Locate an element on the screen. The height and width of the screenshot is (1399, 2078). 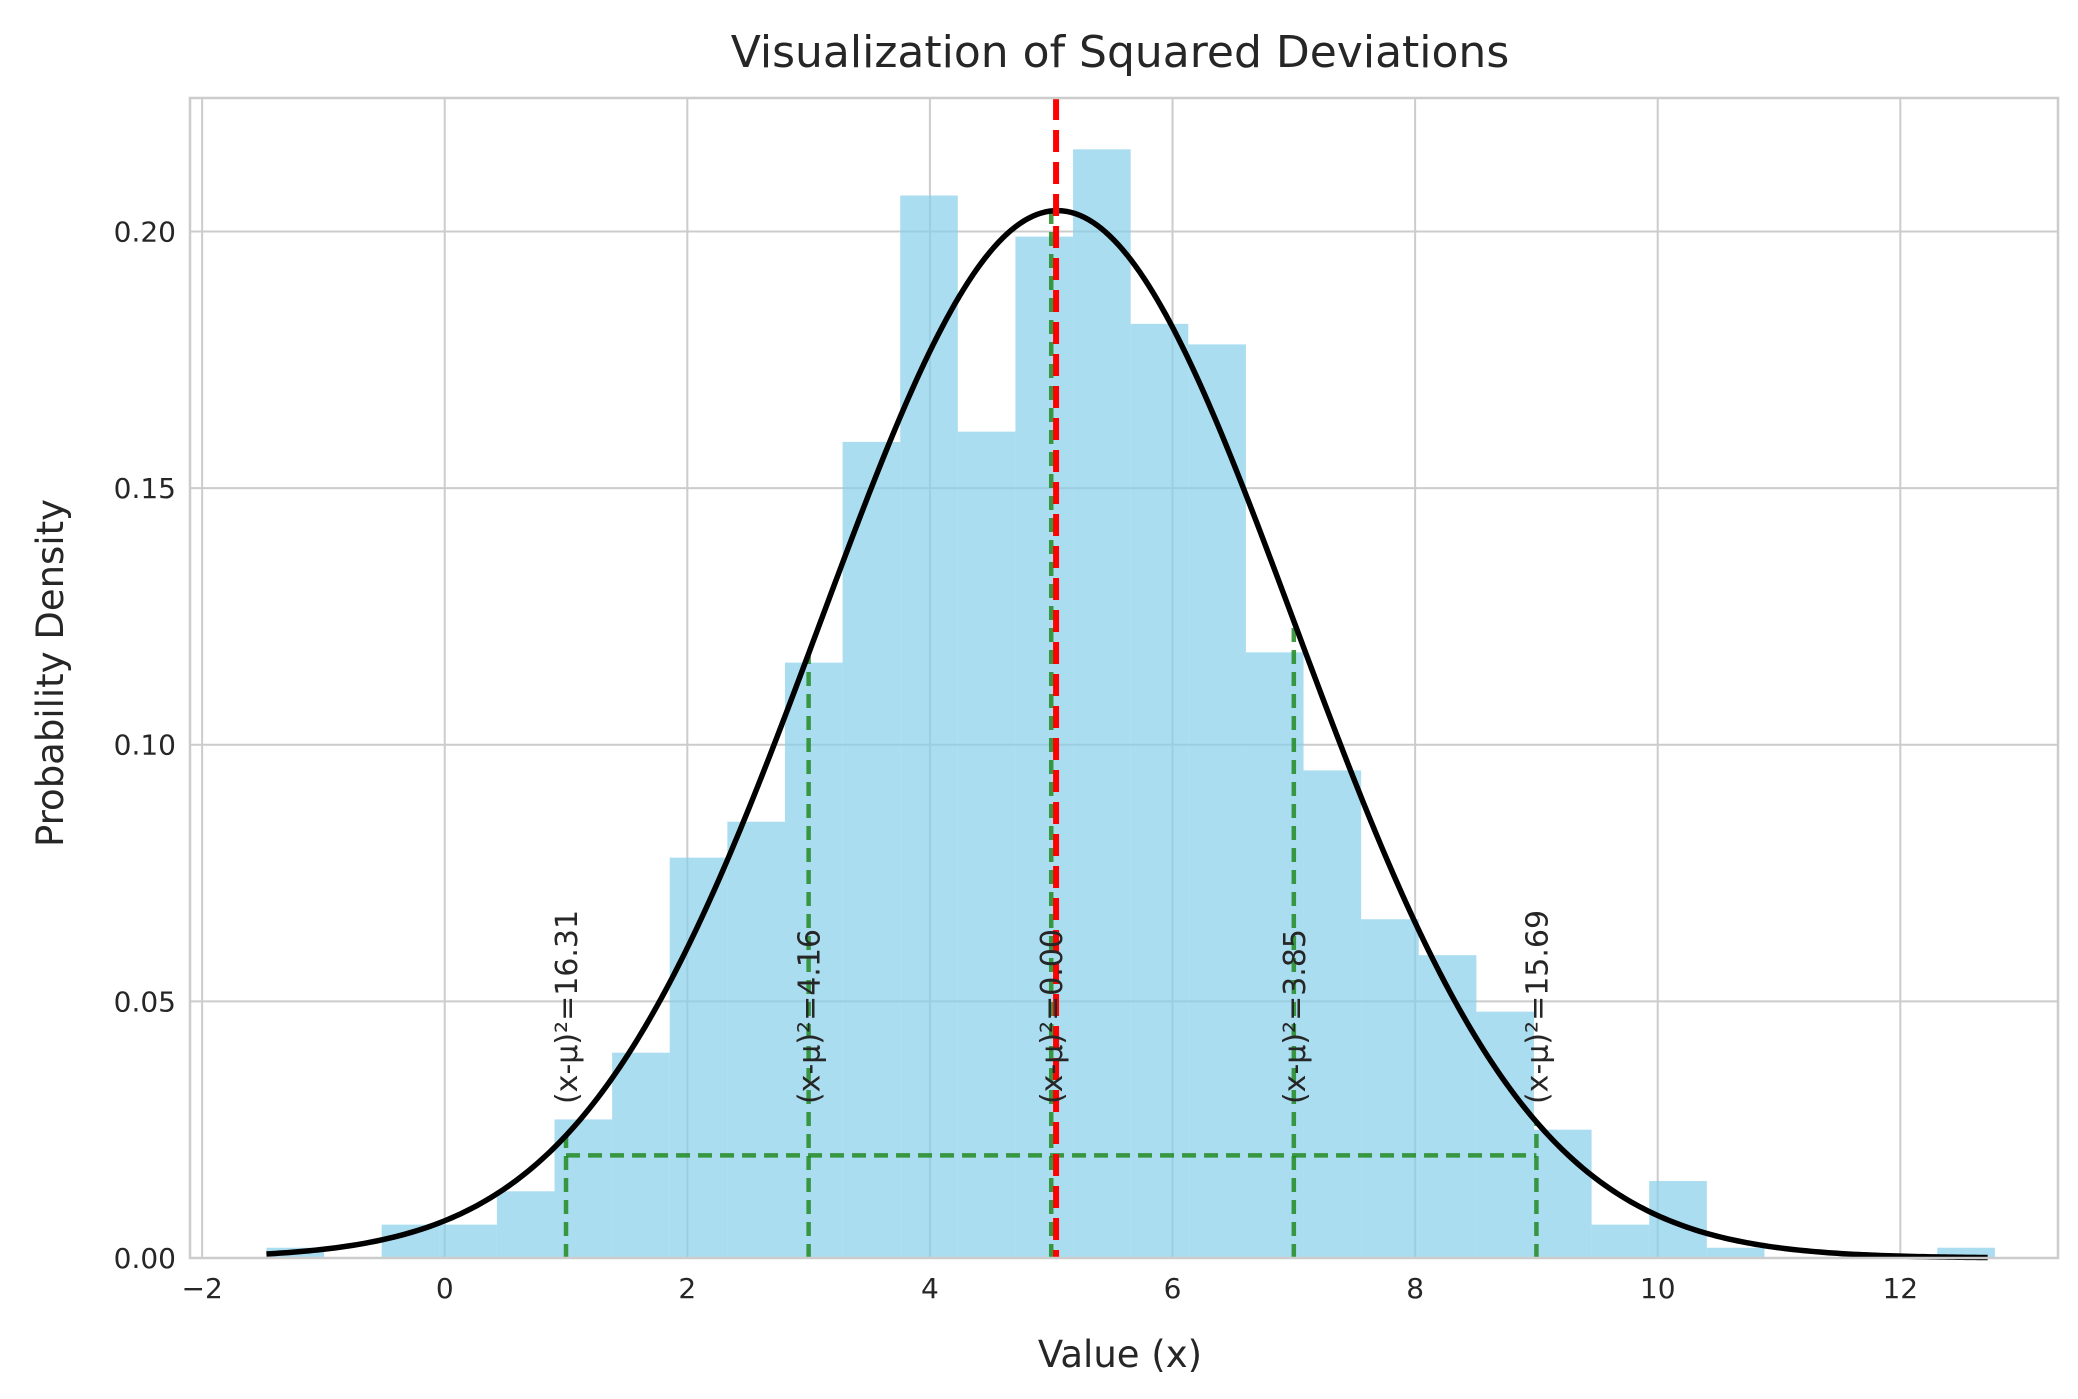
x-tick-label: 4 is located at coordinates (930, 1288).